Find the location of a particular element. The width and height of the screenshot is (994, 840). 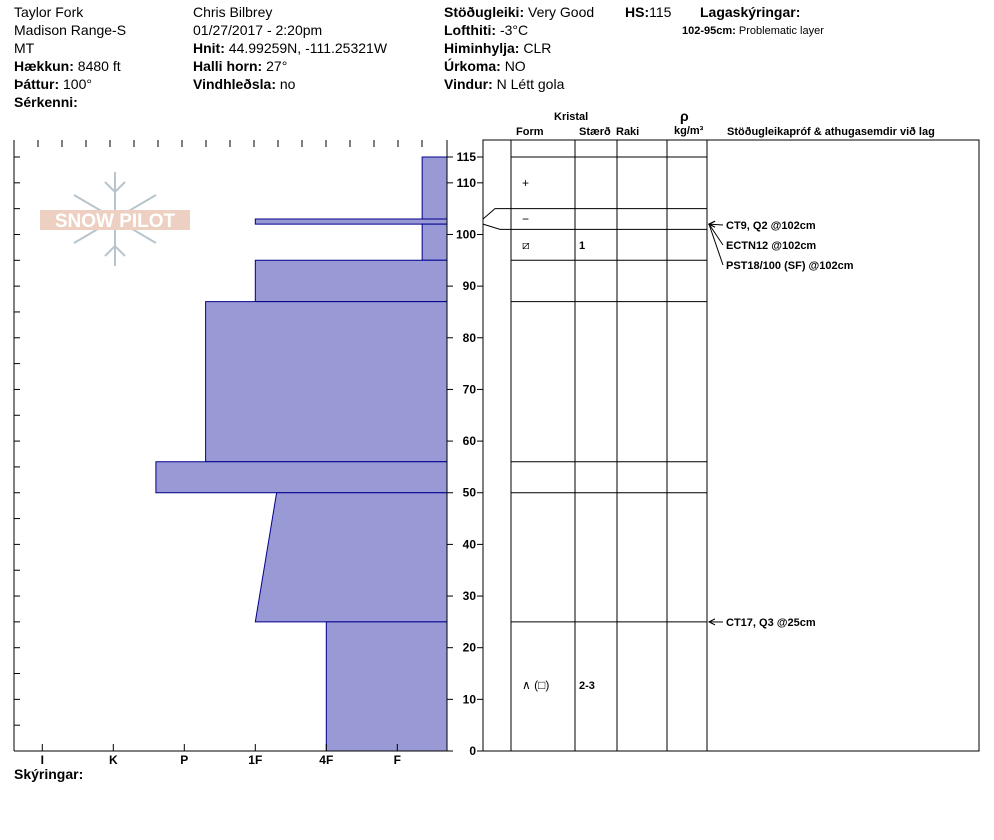

air-temp: Lofthiti: -3°C is located at coordinates (486, 30).